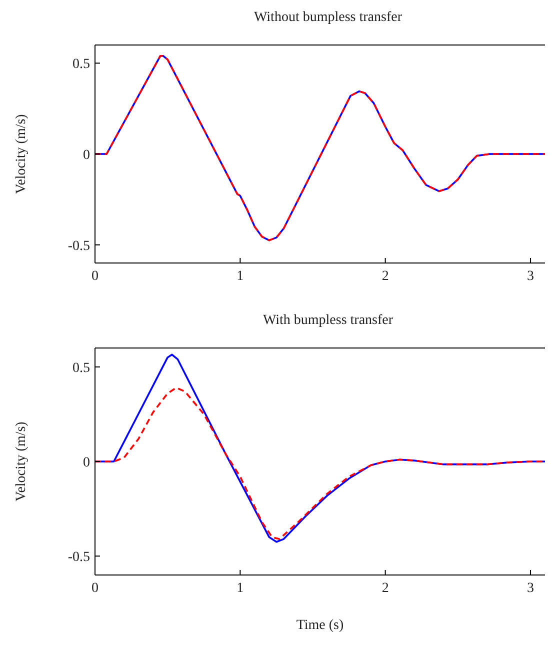 The width and height of the screenshot is (555, 652). I want to click on chart-title: With bumpless transfer, so click(328, 321).